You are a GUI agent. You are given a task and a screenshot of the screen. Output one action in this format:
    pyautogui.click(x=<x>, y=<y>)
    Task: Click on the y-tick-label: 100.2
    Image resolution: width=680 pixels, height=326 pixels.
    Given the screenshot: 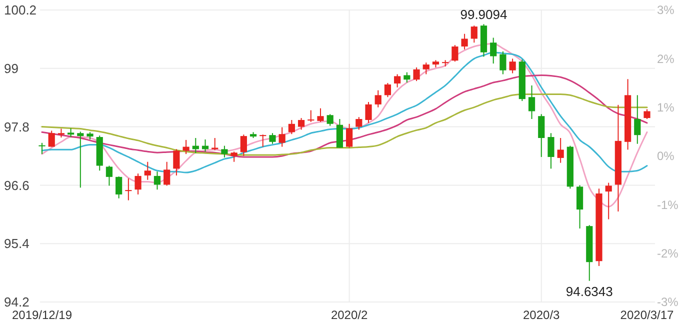 What is the action you would take?
    pyautogui.click(x=20, y=10)
    